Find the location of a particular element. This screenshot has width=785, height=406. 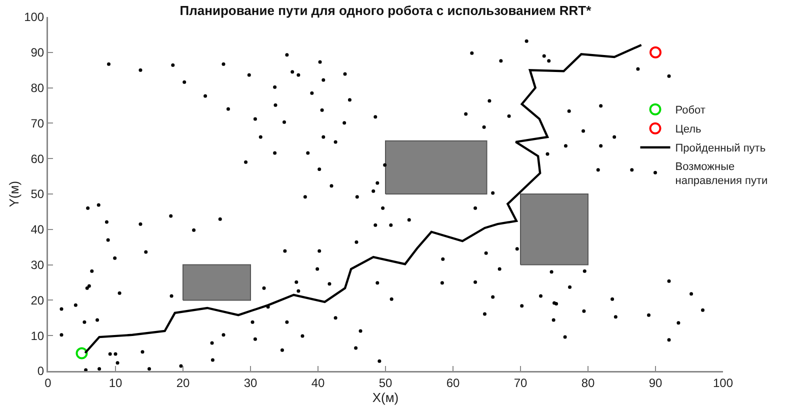

legend-label: Возможные направления пути is located at coordinates (721, 174).